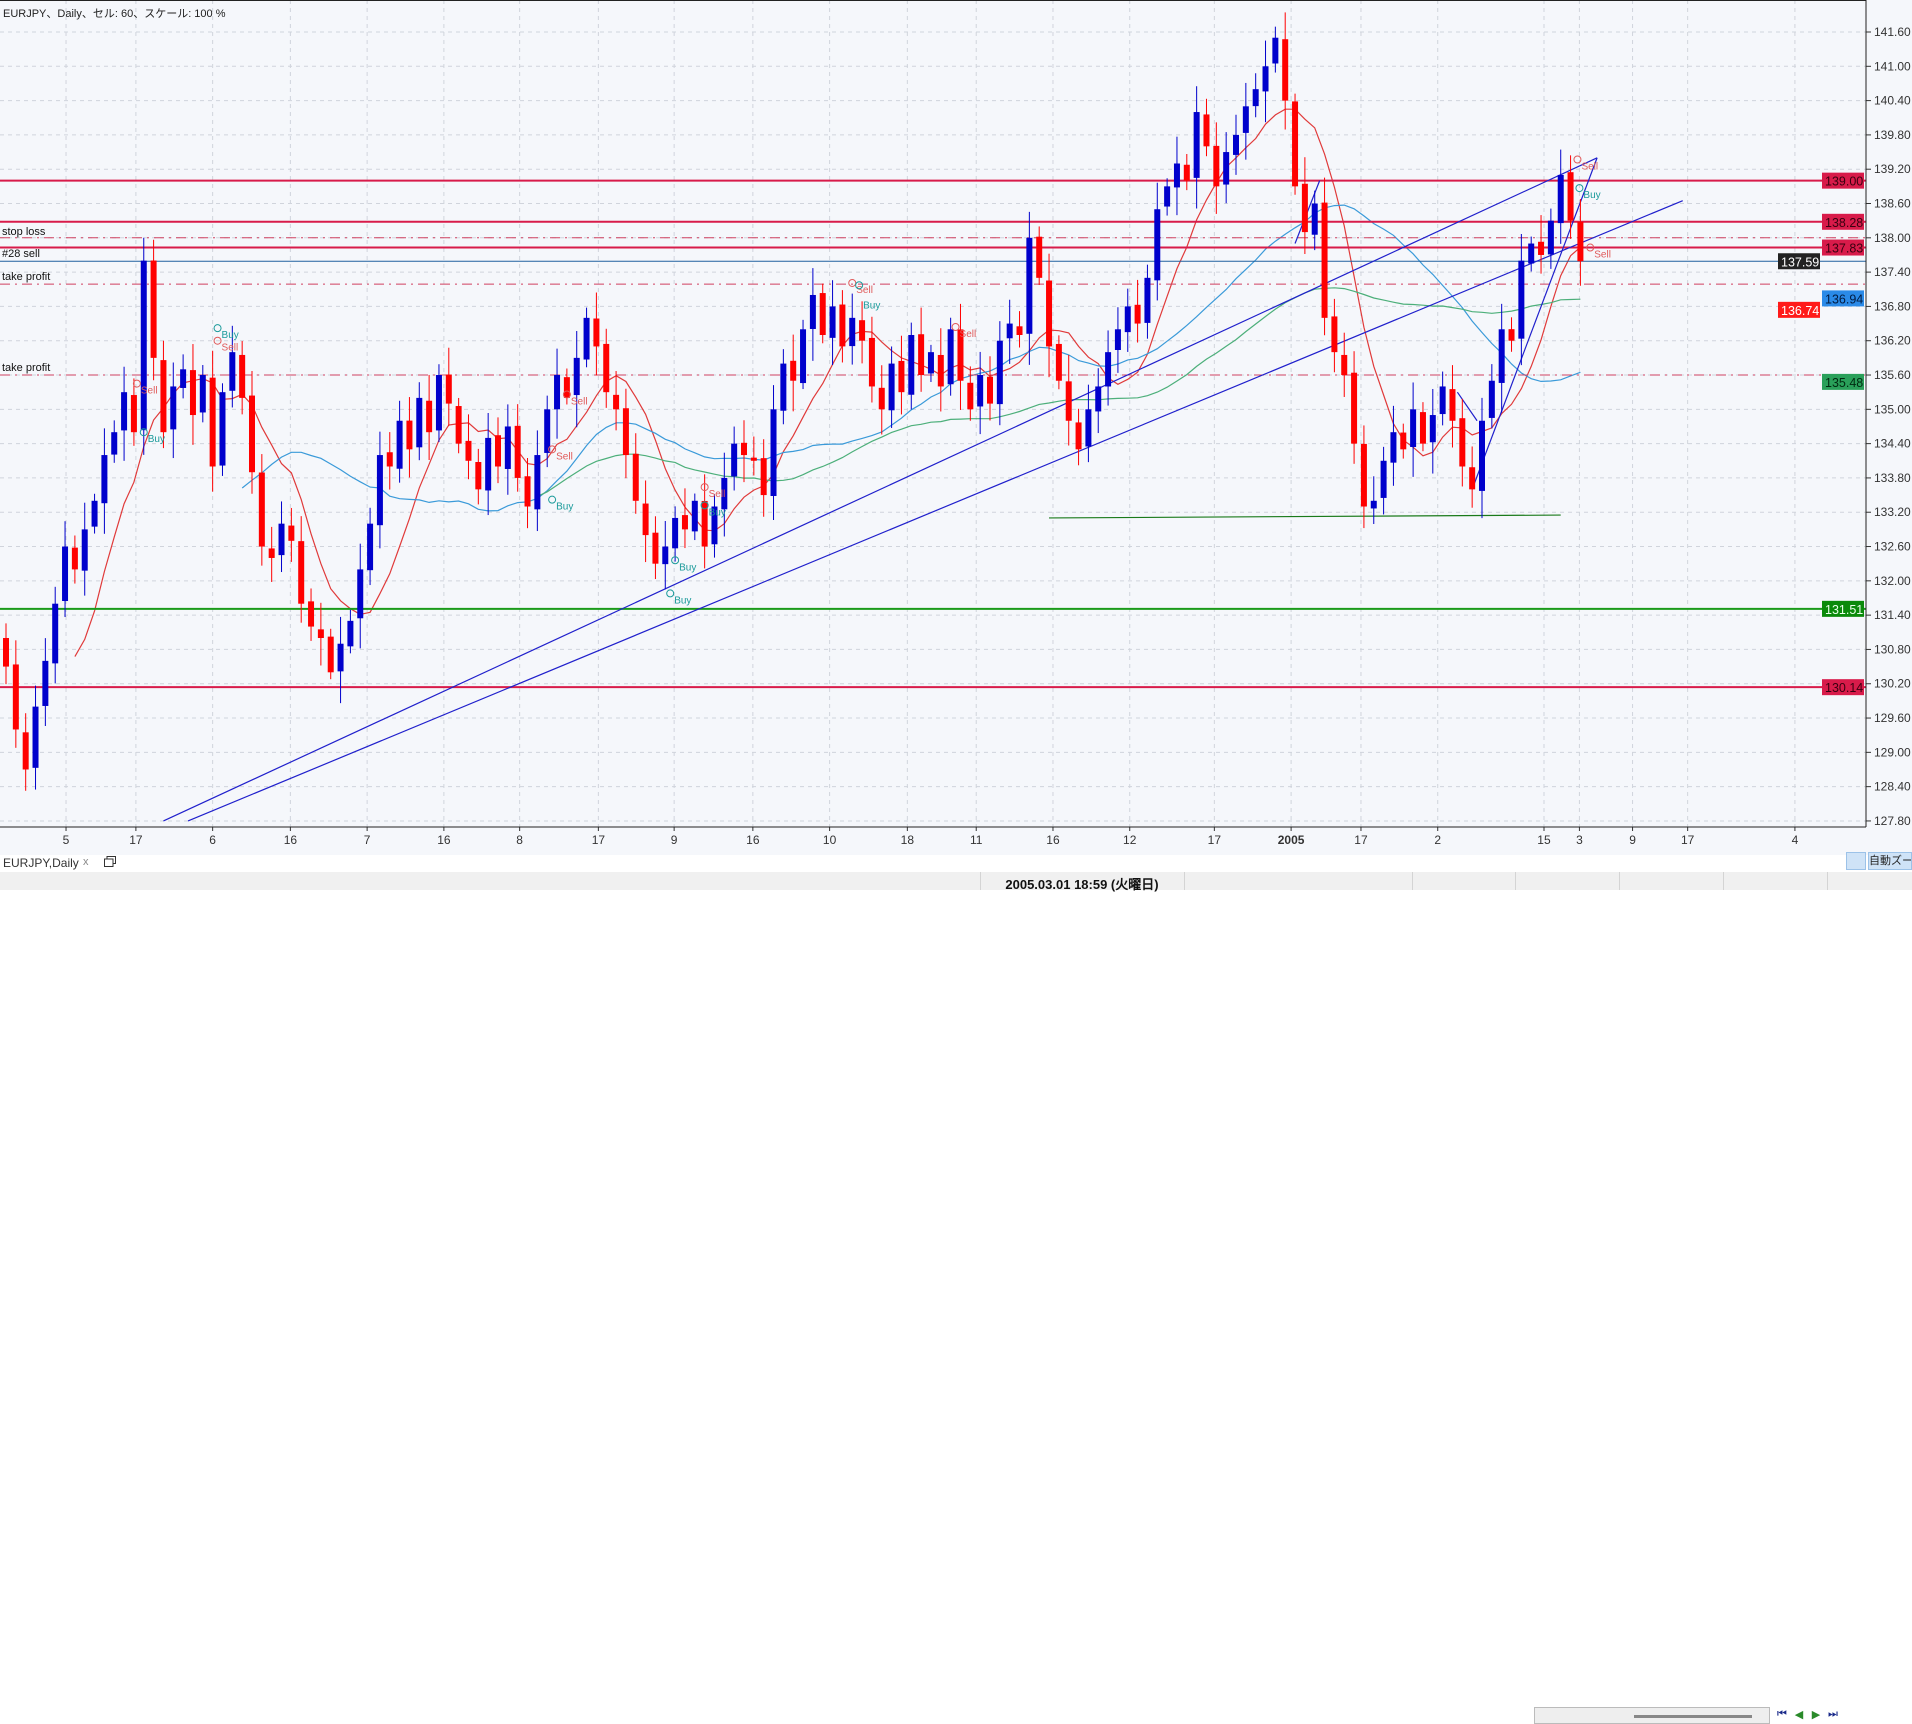 The image size is (1912, 1724). I want to click on status-datetime: 2005.03.01 18:59 (火曜日), so click(1082, 884).